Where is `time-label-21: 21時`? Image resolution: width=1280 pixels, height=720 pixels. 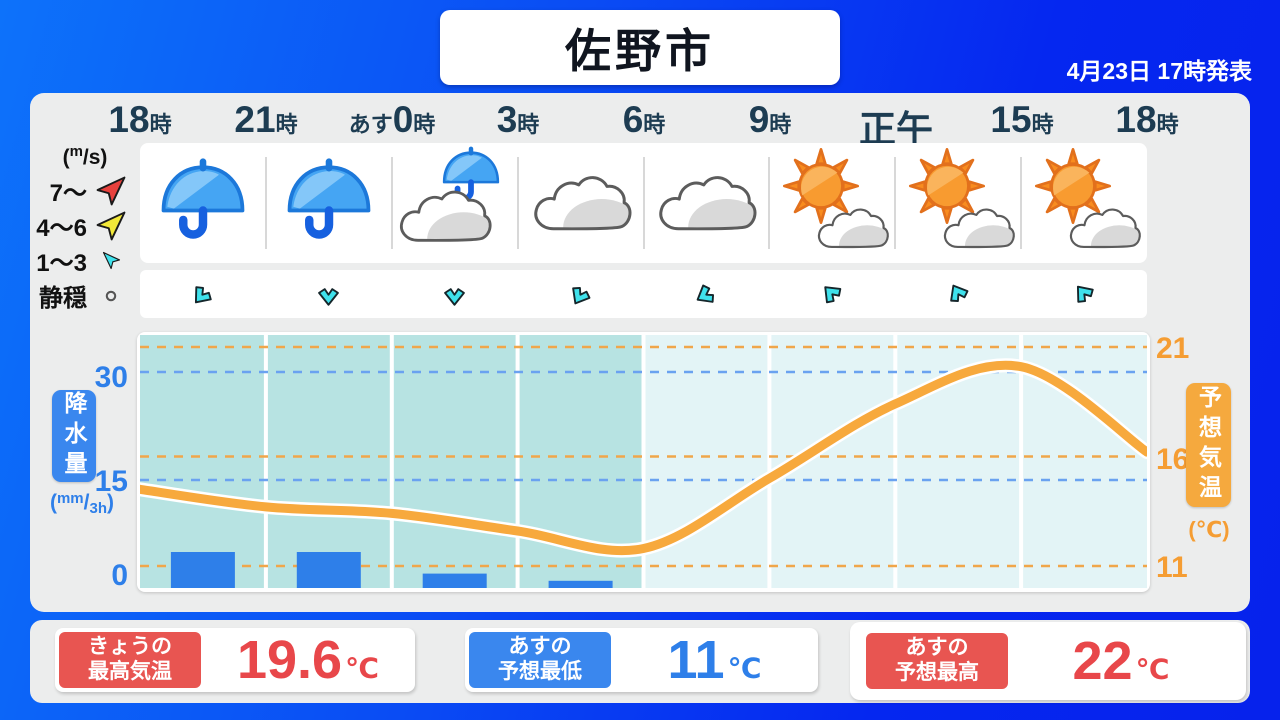
time-label-21: 21時 is located at coordinates (266, 119).